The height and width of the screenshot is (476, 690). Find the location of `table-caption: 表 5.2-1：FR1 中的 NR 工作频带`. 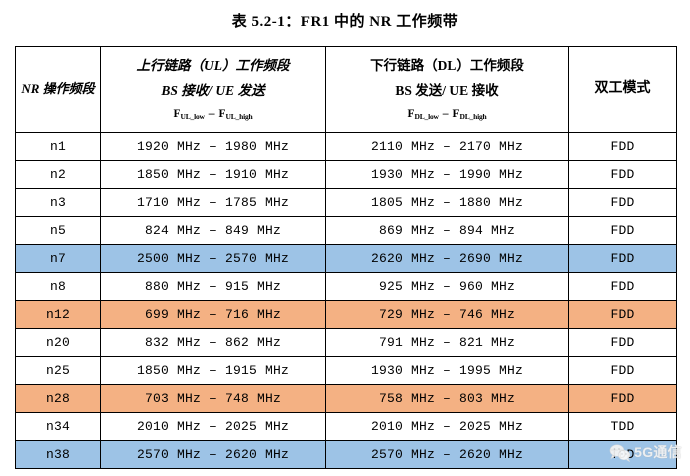

table-caption: 表 5.2-1：FR1 中的 NR 工作频带 is located at coordinates (345, 22).